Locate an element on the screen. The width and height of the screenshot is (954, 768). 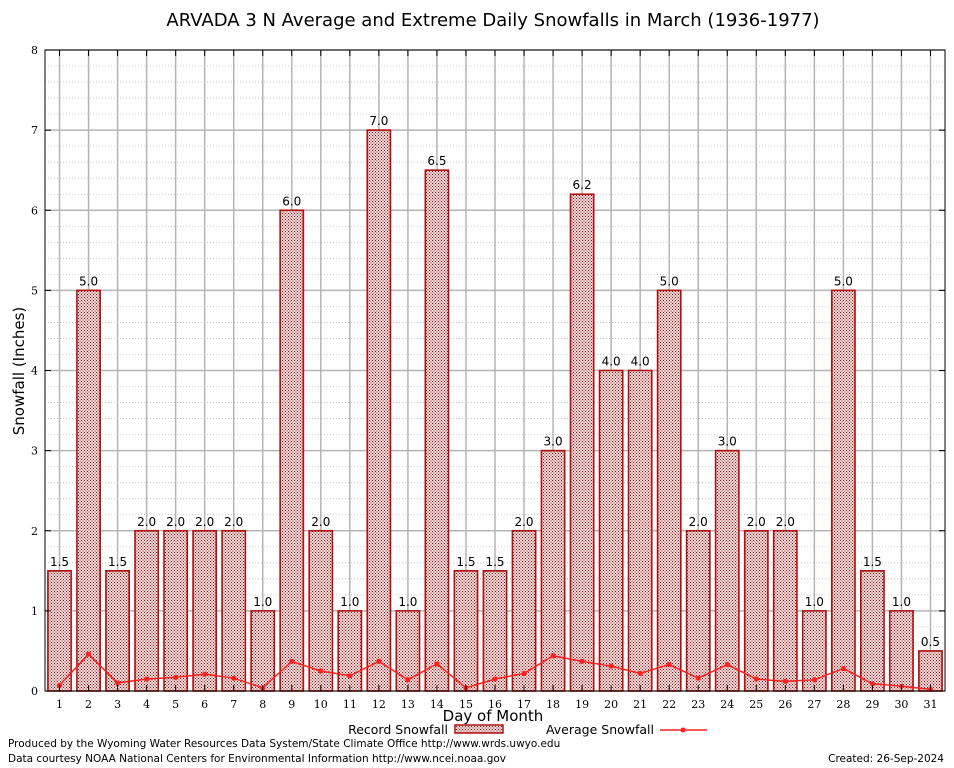
y-tick-label: 3 is located at coordinates (34, 451).